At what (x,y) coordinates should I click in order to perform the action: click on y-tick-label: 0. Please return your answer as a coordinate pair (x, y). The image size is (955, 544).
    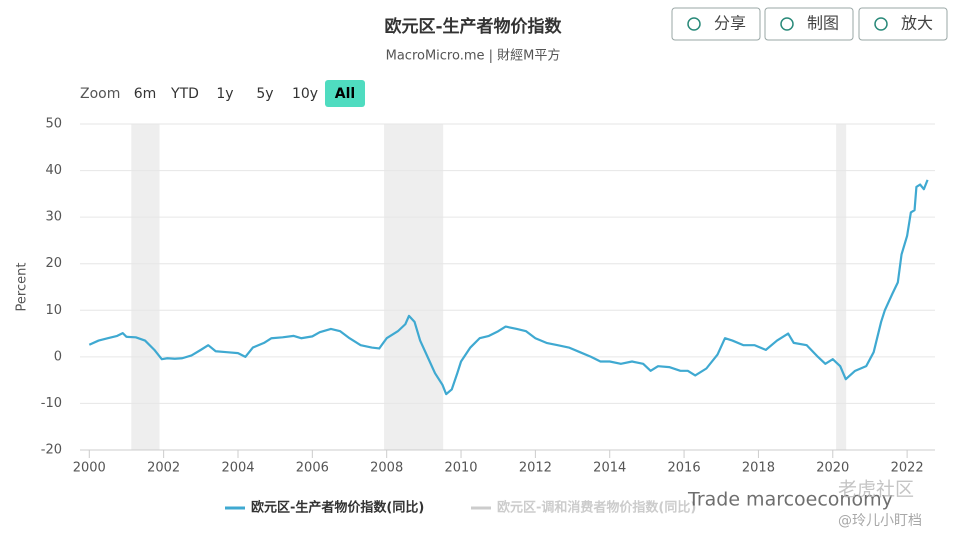
    Looking at the image, I should click on (58, 356).